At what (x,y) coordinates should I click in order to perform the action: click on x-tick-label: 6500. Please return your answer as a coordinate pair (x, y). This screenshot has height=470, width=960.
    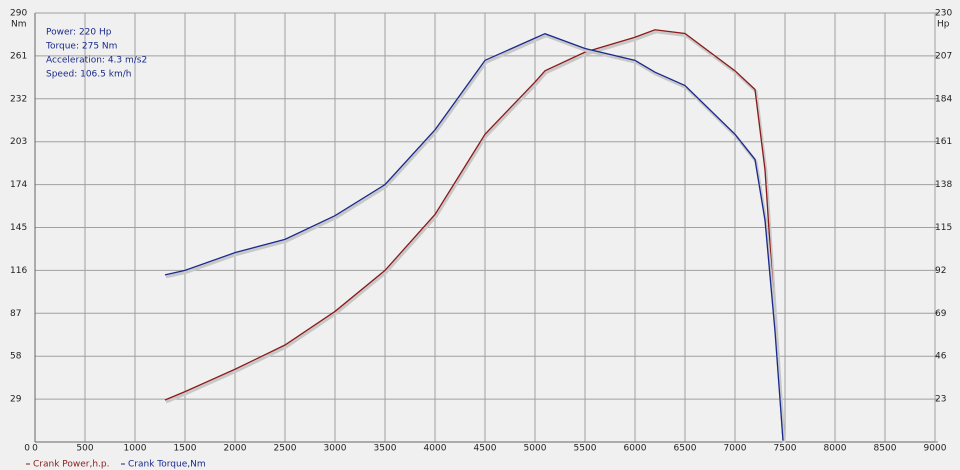
    Looking at the image, I should click on (685, 449).